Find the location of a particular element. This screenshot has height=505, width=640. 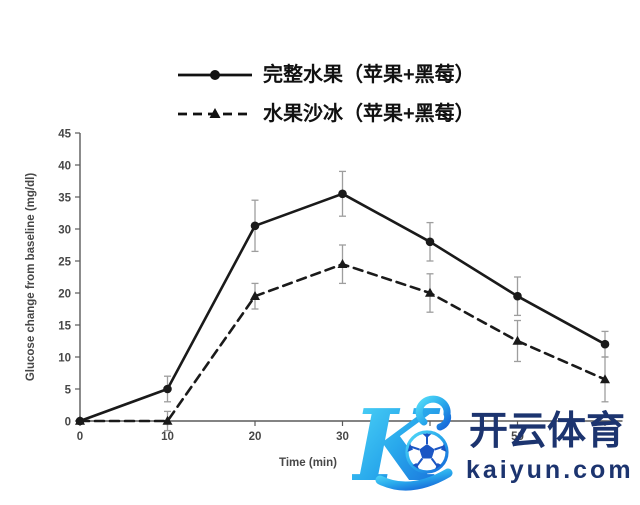

y-tick-label: 0 is located at coordinates (68, 423).